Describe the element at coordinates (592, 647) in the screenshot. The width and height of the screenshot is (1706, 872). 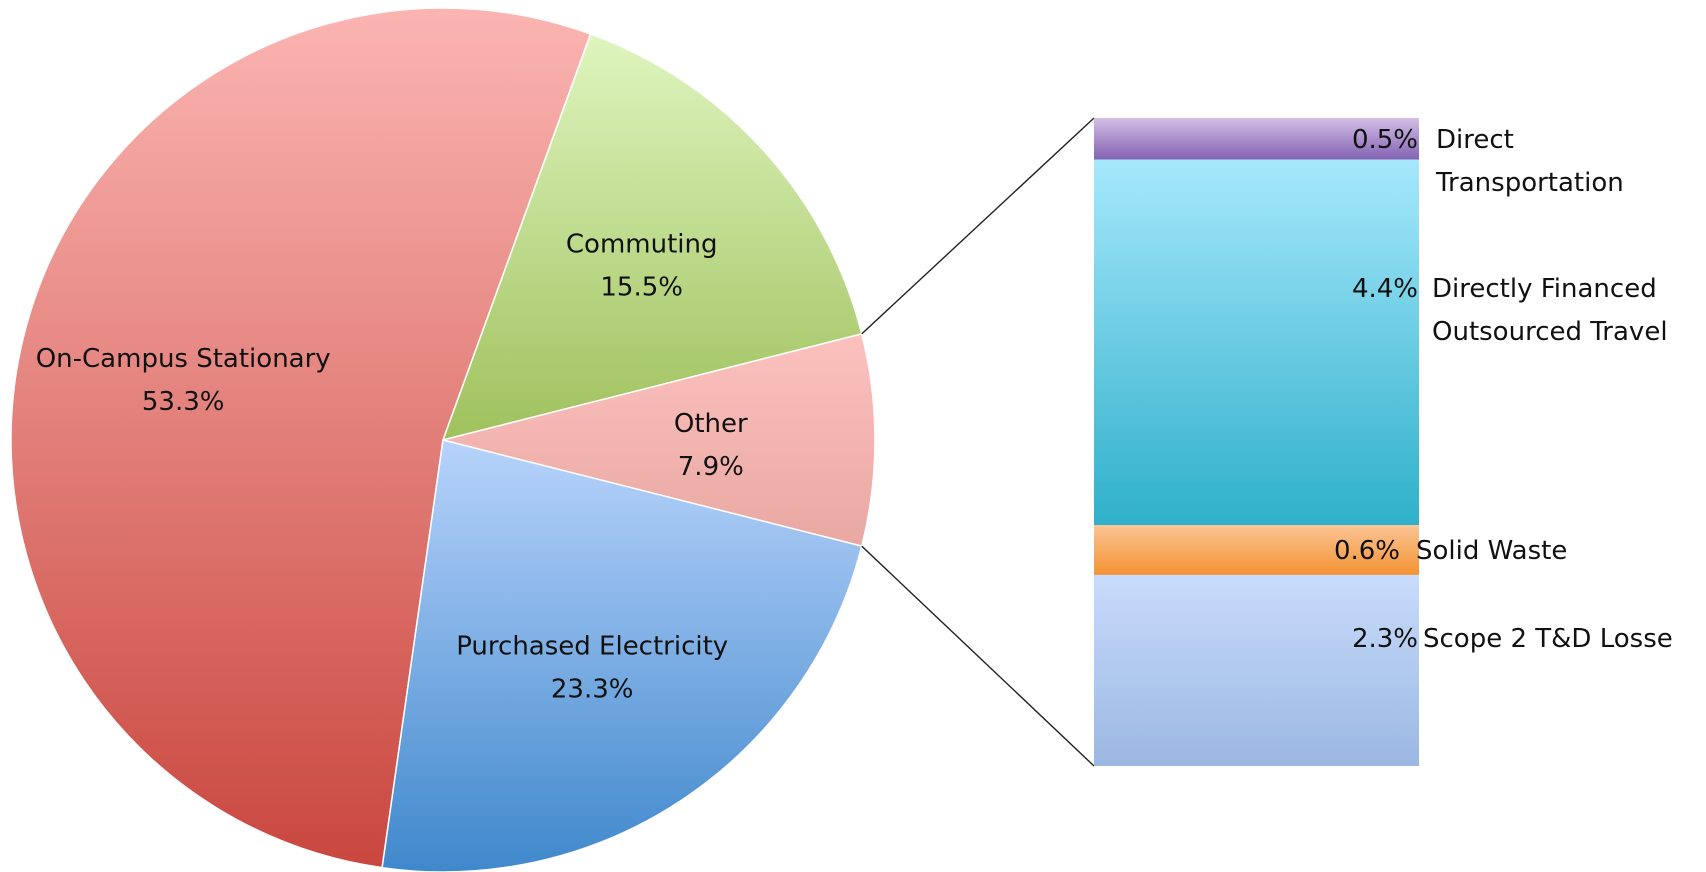
I see `pie-label-purchased-electricity: Purchased Electricity` at that location.